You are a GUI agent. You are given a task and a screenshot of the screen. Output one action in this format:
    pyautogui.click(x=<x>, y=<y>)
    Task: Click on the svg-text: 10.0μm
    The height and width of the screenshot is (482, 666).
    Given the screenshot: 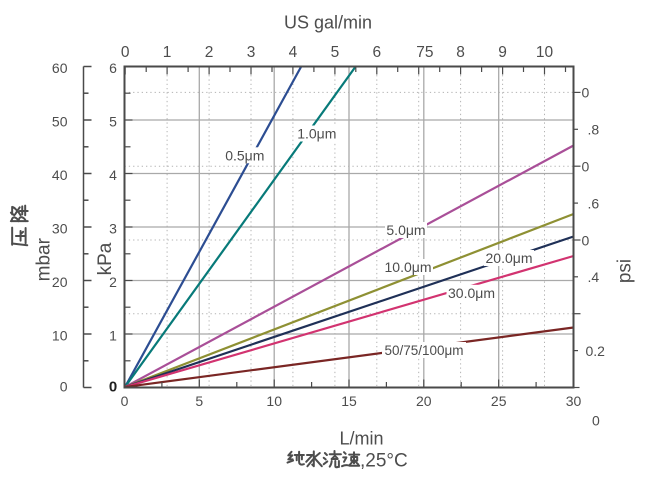 What is the action you would take?
    pyautogui.click(x=408, y=267)
    